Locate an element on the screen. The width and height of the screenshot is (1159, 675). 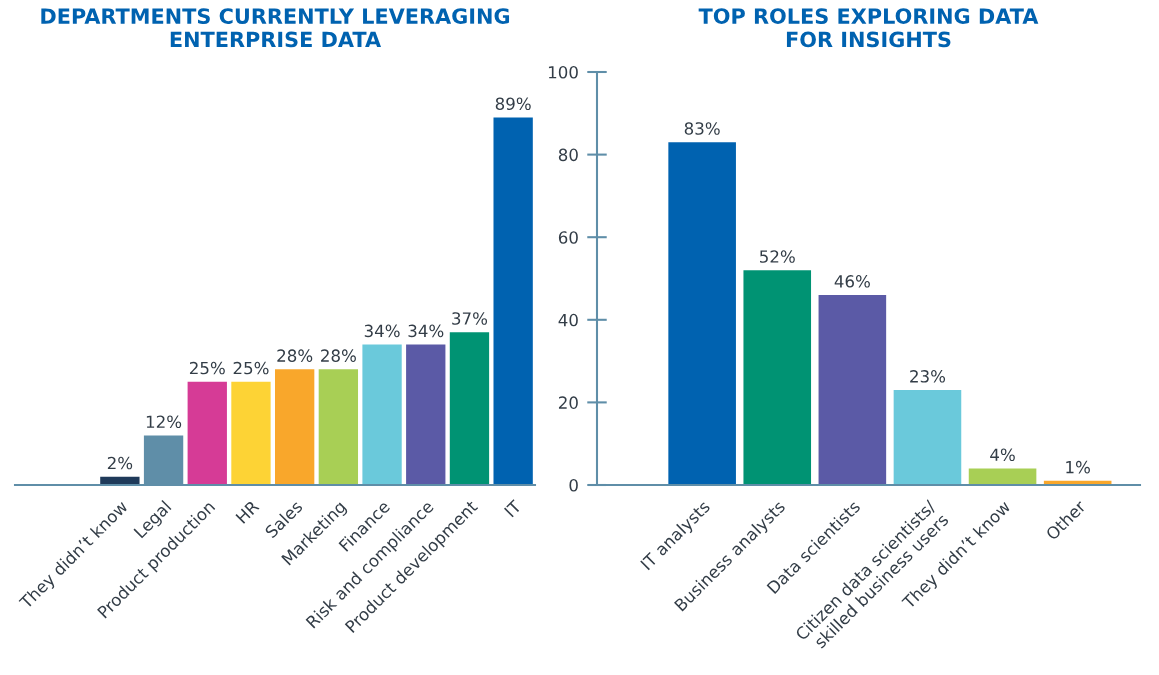
data-label: 52% is located at coordinates (777, 256).